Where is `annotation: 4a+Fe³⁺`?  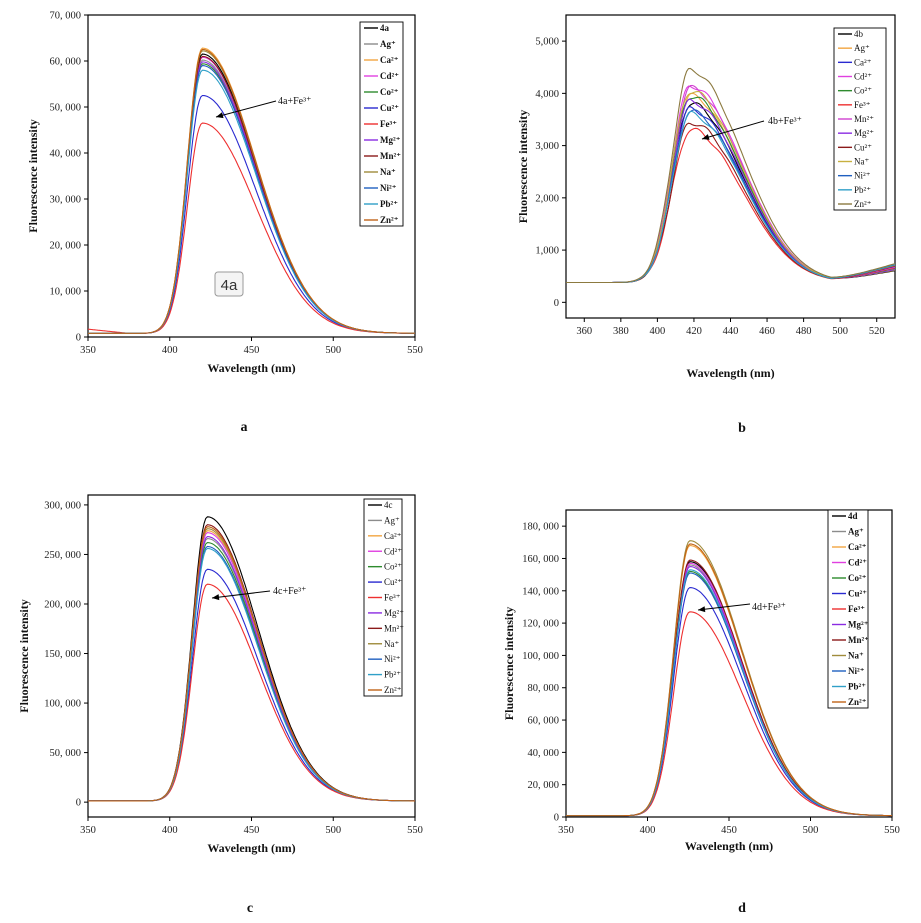
annotation: 4a+Fe³⁺ is located at coordinates (263, 107).